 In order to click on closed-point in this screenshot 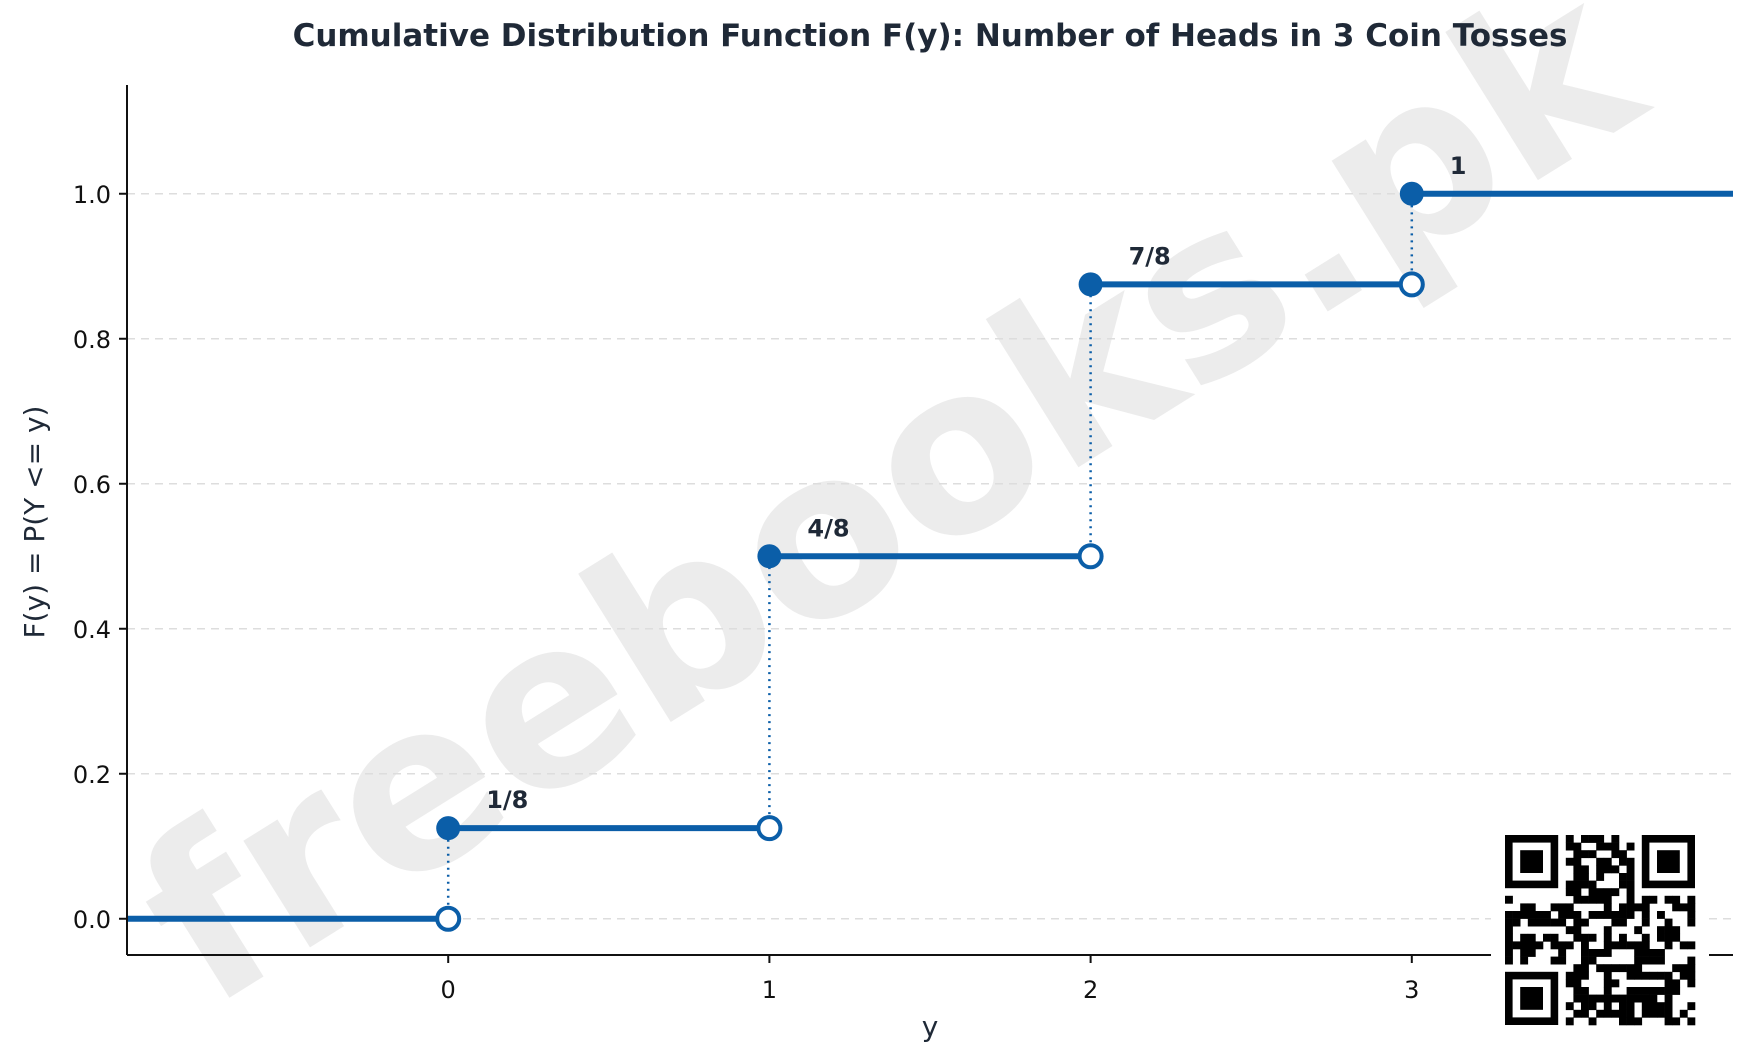, I will do `click(448, 828)`.